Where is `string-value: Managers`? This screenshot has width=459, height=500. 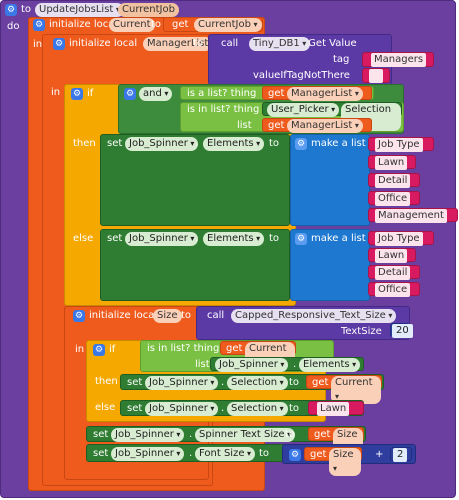 string-value: Managers is located at coordinates (399, 60).